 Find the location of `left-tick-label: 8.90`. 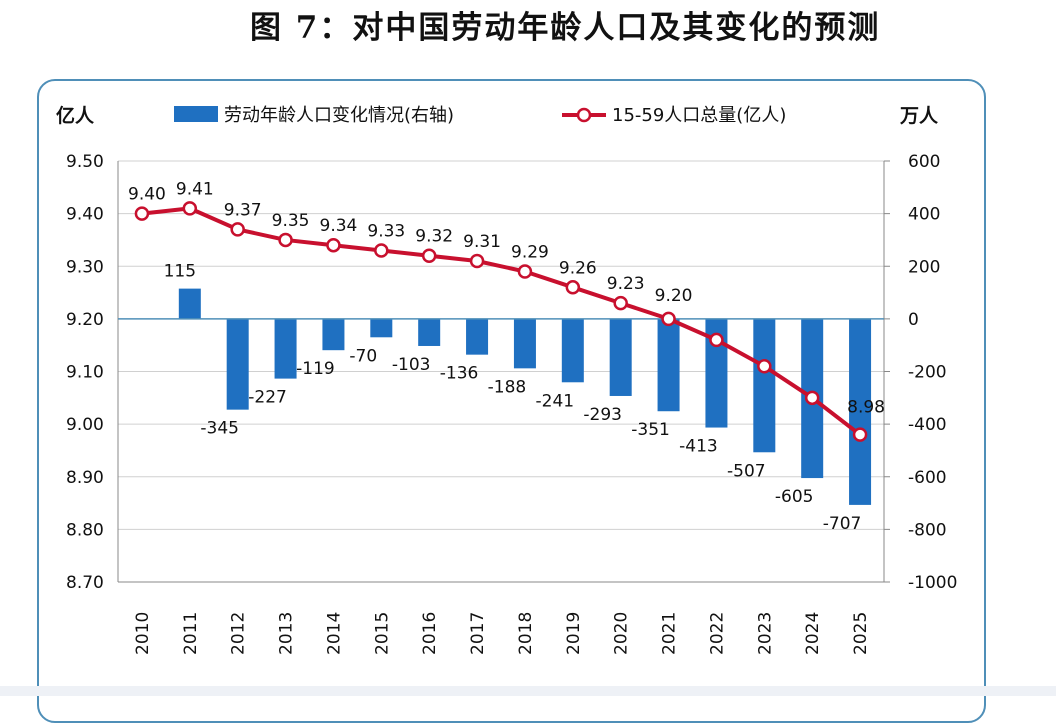

left-tick-label: 8.90 is located at coordinates (85, 478).